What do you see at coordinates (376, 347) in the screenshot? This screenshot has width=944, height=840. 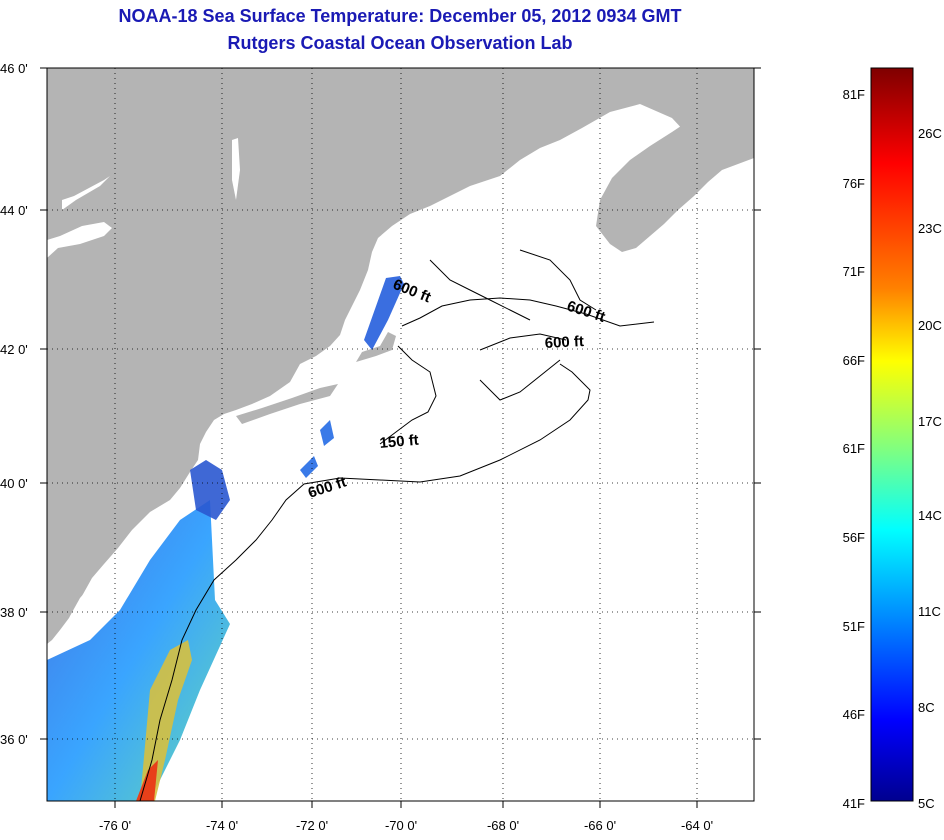 I see `cape-cod` at bounding box center [376, 347].